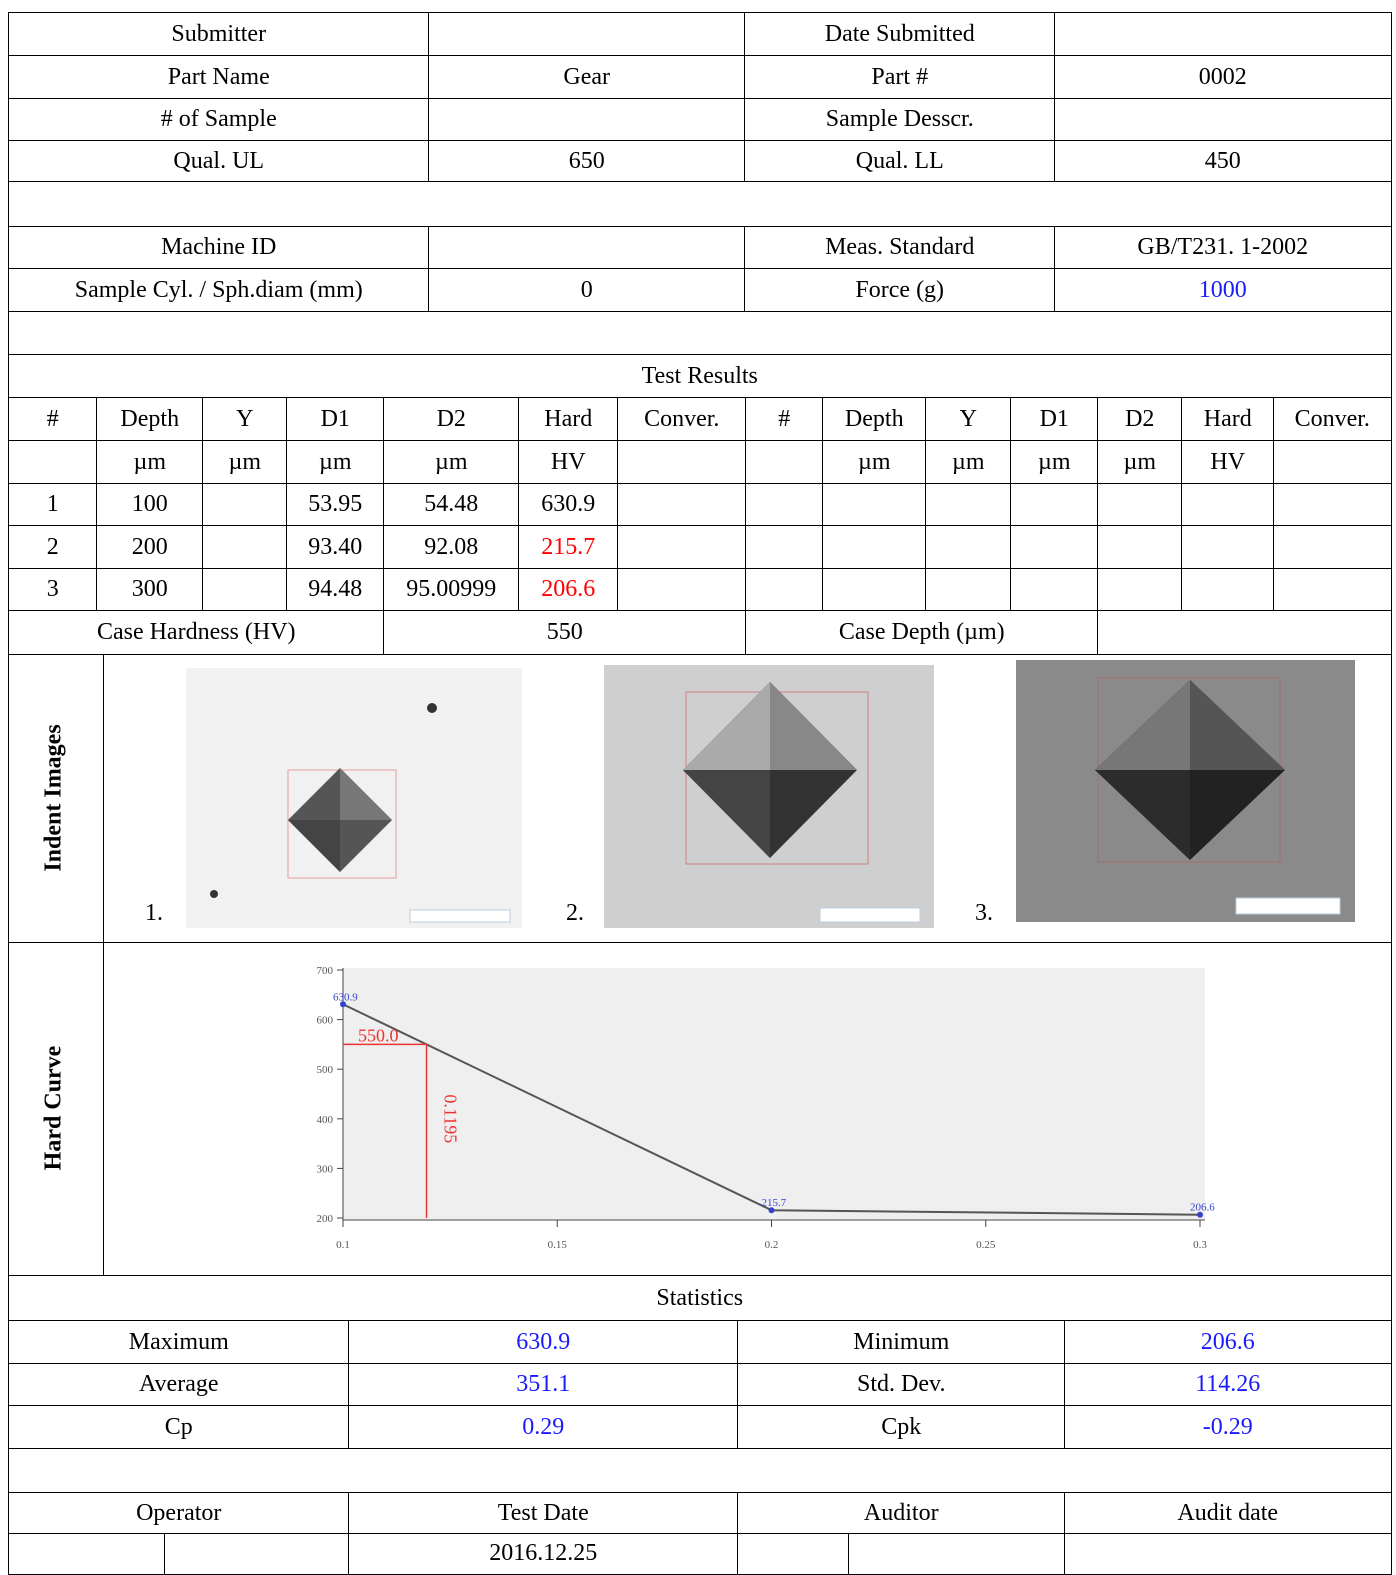 This screenshot has height=1575, width=1396. I want to click on section-title: Statistics, so click(700, 1298).